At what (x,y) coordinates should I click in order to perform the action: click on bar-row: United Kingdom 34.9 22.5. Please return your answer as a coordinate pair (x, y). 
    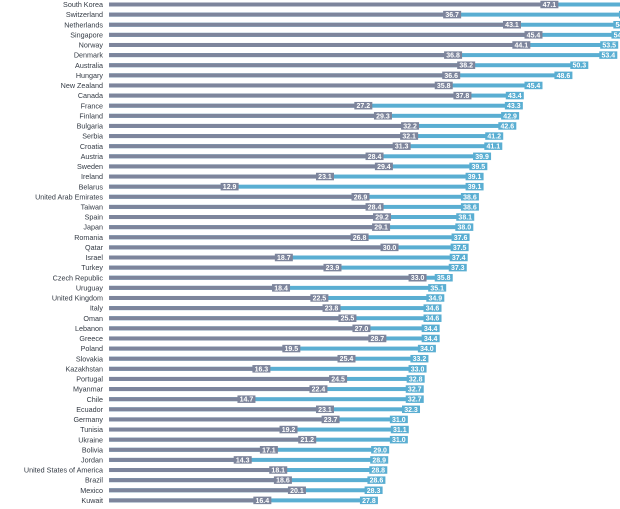
    Looking at the image, I should click on (248, 298).